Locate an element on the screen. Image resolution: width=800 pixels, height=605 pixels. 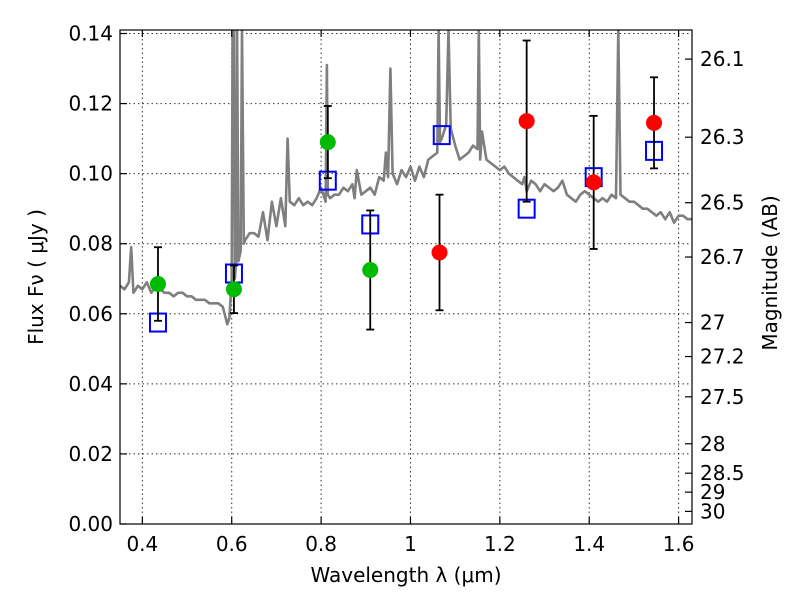
y2-tick-label: 27.5 is located at coordinates (722, 397).